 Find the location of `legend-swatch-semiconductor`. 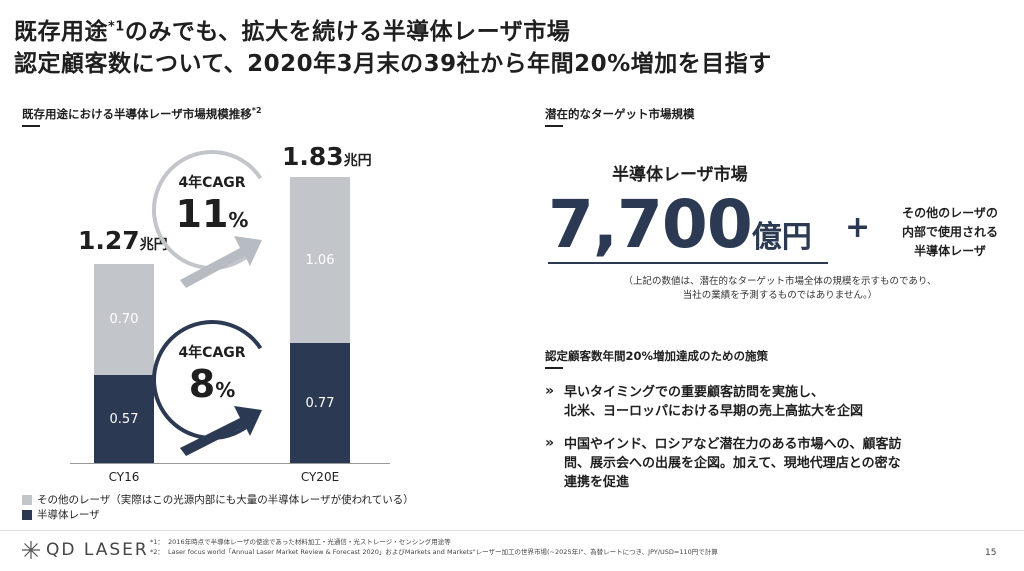

legend-swatch-semiconductor is located at coordinates (27, 514).